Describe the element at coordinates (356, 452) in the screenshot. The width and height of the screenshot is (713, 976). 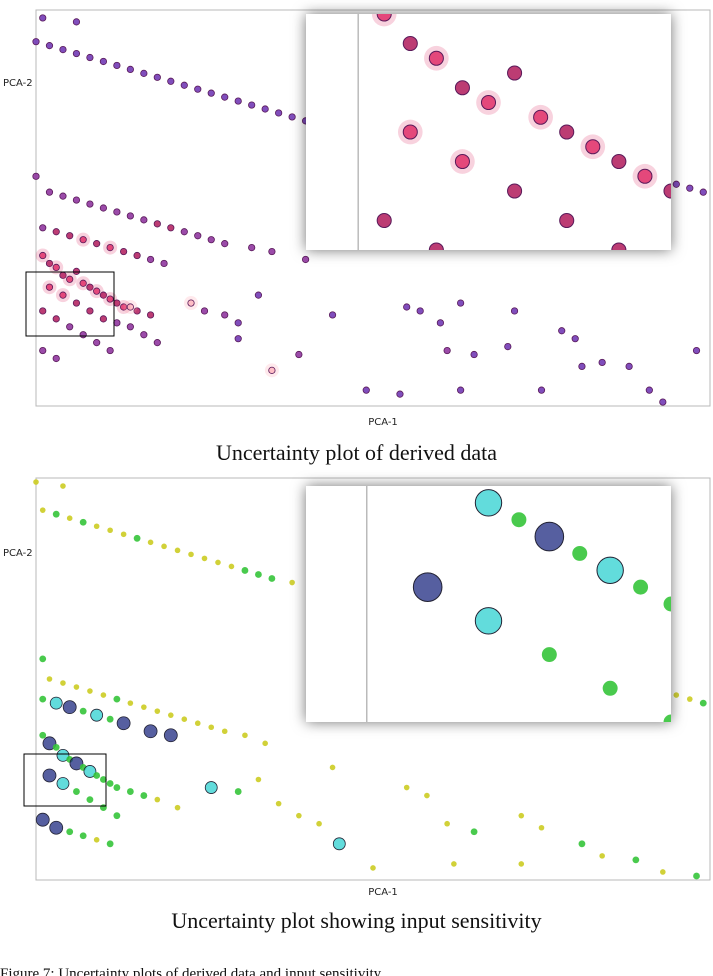
I see `caption-derived: Uncertainty plot of derived data` at that location.